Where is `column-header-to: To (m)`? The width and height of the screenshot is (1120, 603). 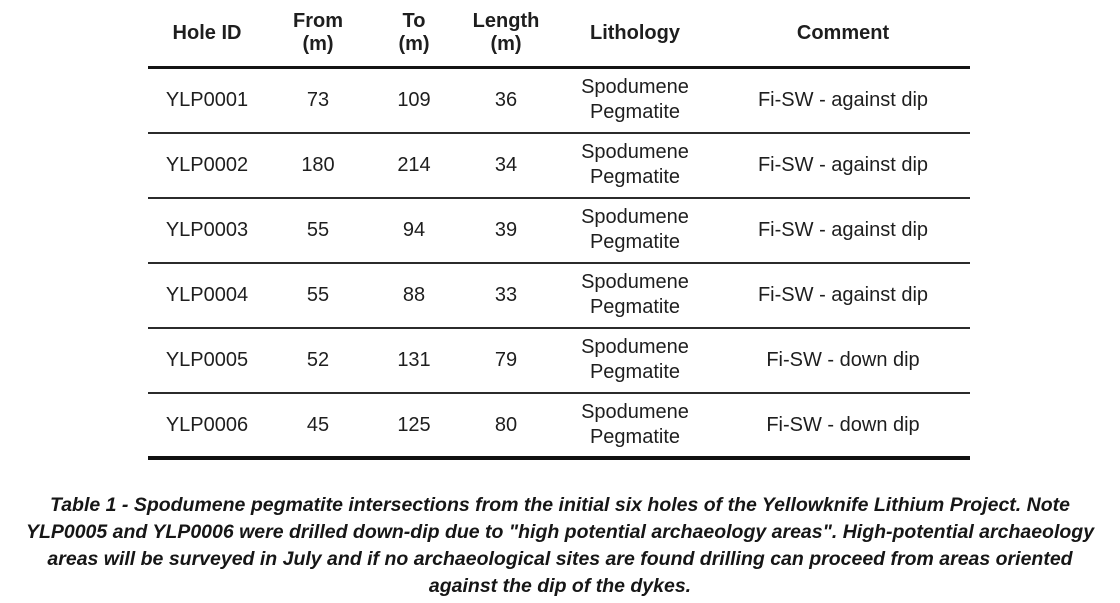 column-header-to: To (m) is located at coordinates (414, 36).